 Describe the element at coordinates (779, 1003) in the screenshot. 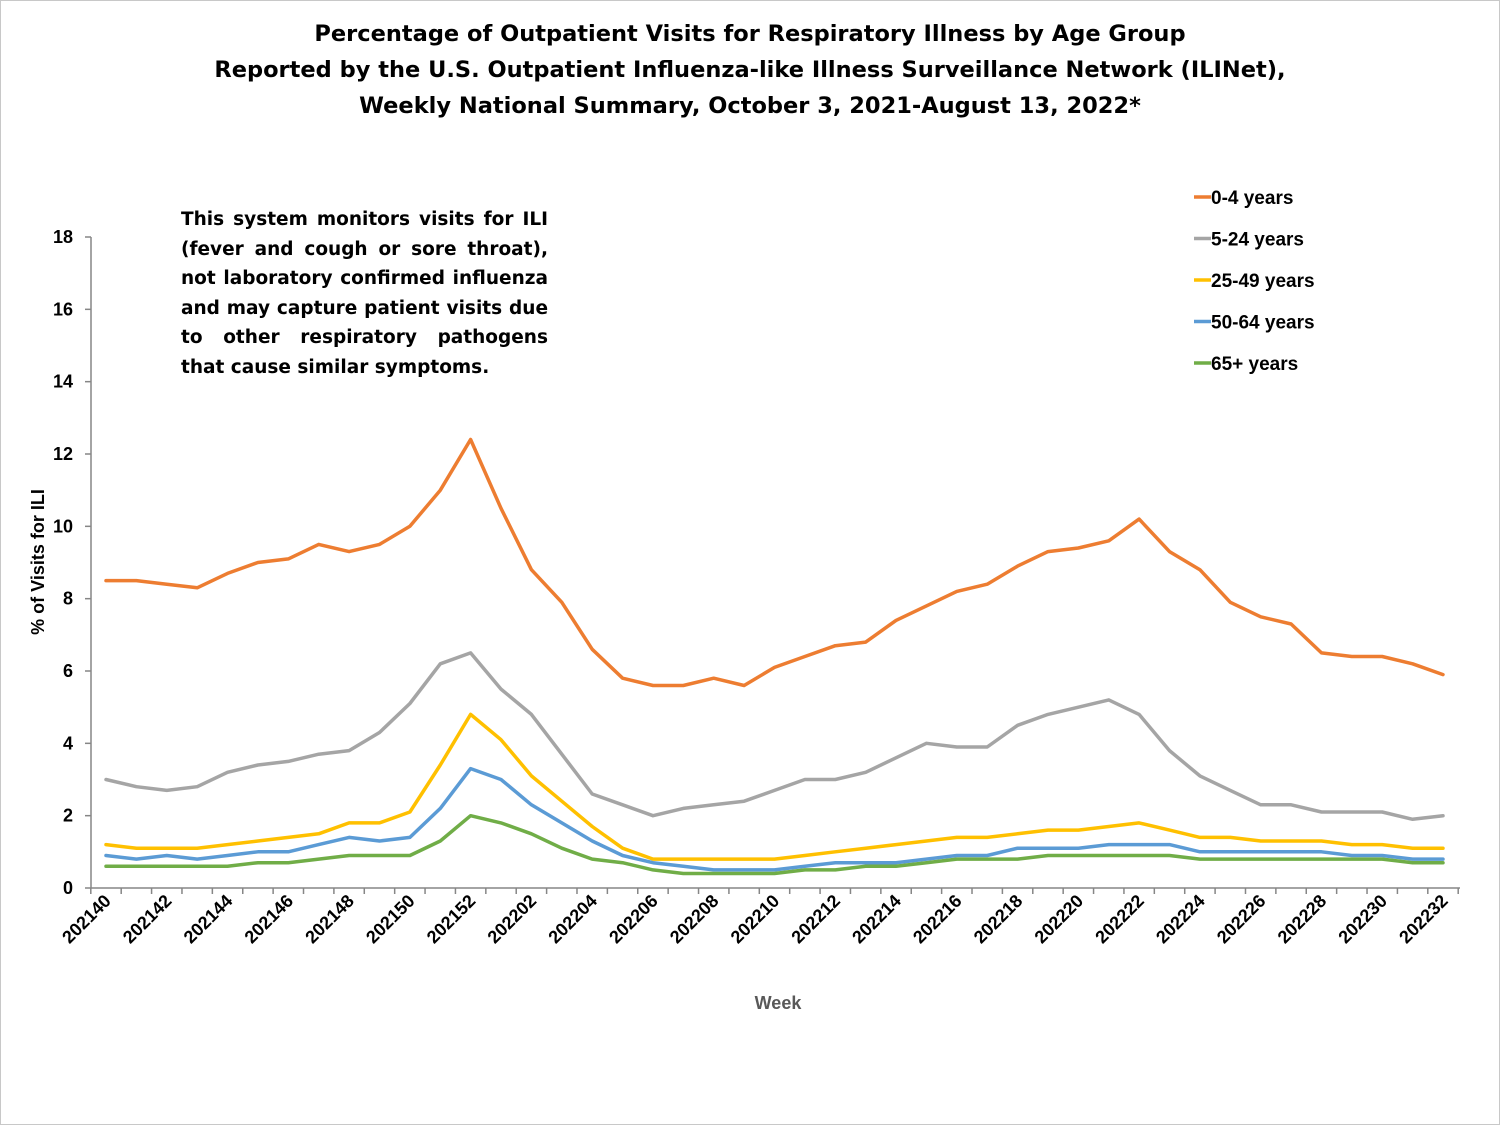

I see `x-axis-title: Week` at that location.